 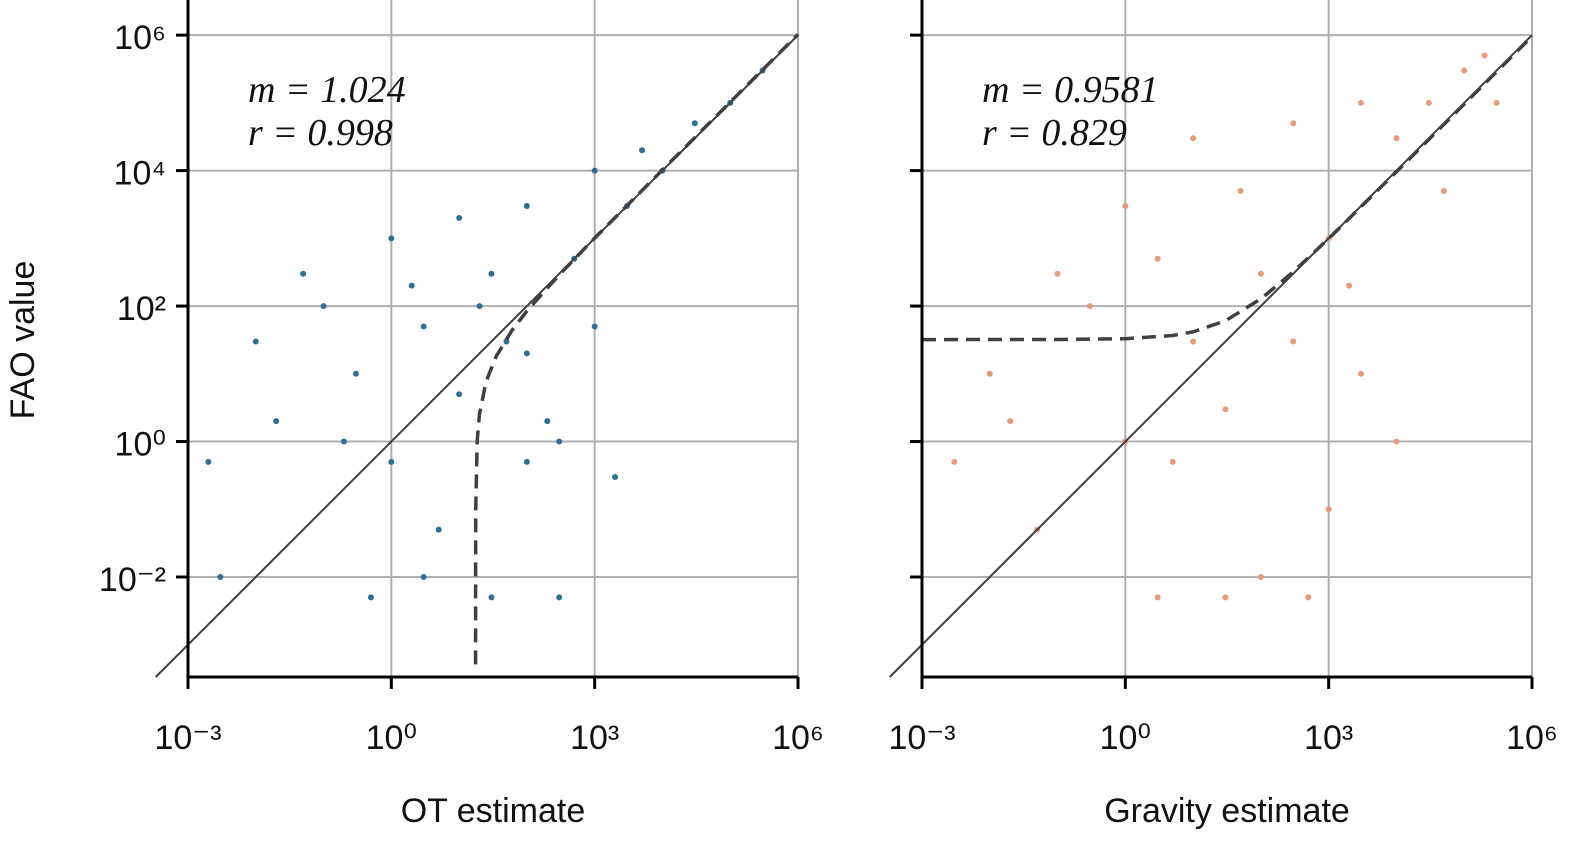 What do you see at coordinates (140, 445) in the screenshot?
I see `y-tick-label: 10⁰` at bounding box center [140, 445].